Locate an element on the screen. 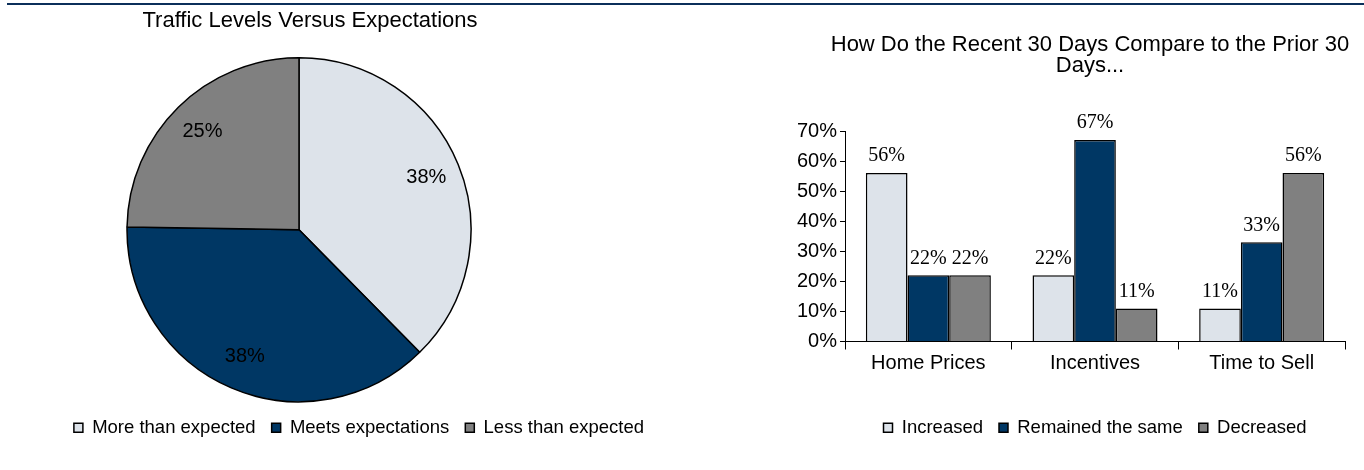 The height and width of the screenshot is (470, 1364). y-tick-label: 30% is located at coordinates (817, 249).